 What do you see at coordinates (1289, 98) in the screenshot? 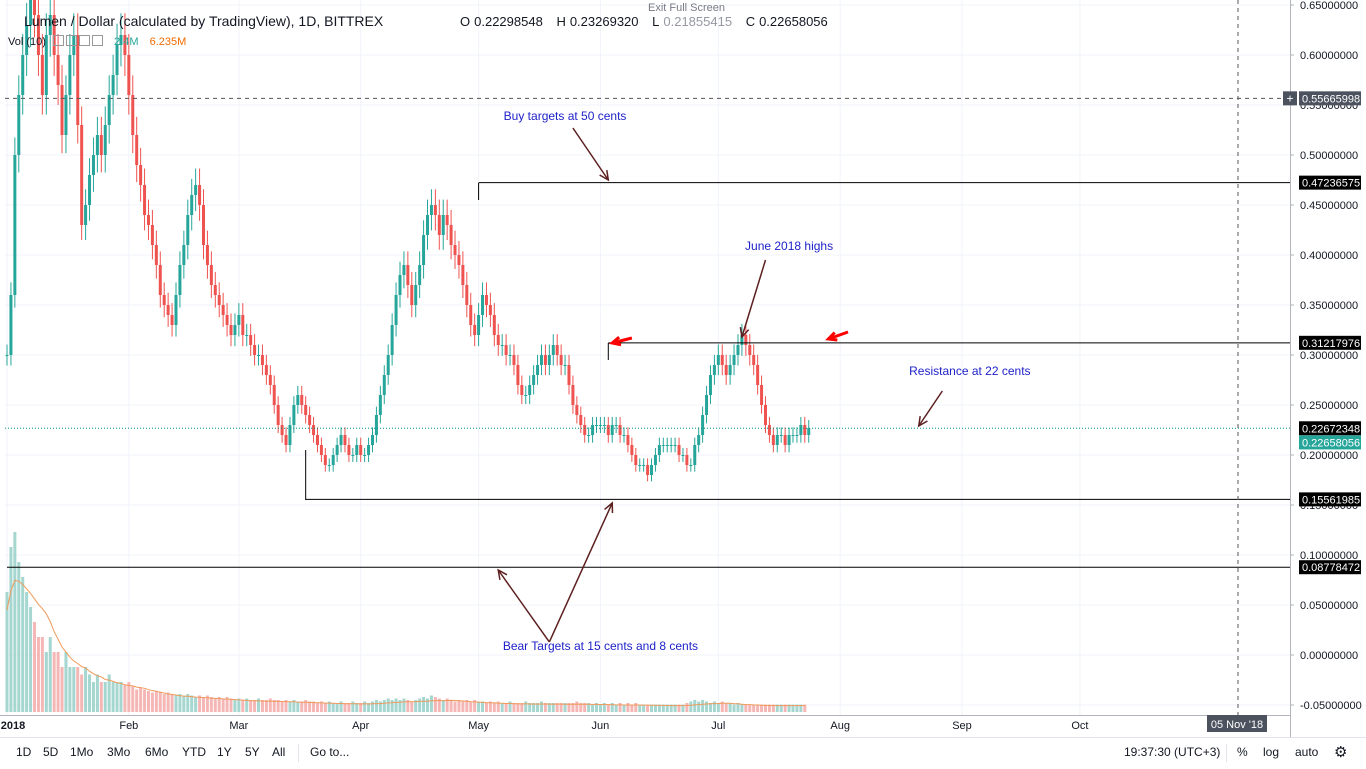
I see `plus-icon: +` at bounding box center [1289, 98].